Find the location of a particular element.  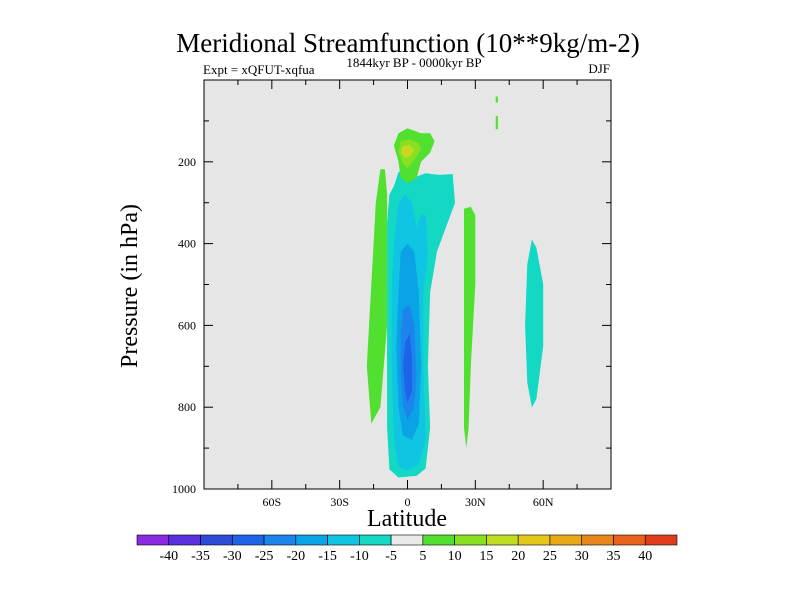

colorbar-label: 25 is located at coordinates (550, 556).